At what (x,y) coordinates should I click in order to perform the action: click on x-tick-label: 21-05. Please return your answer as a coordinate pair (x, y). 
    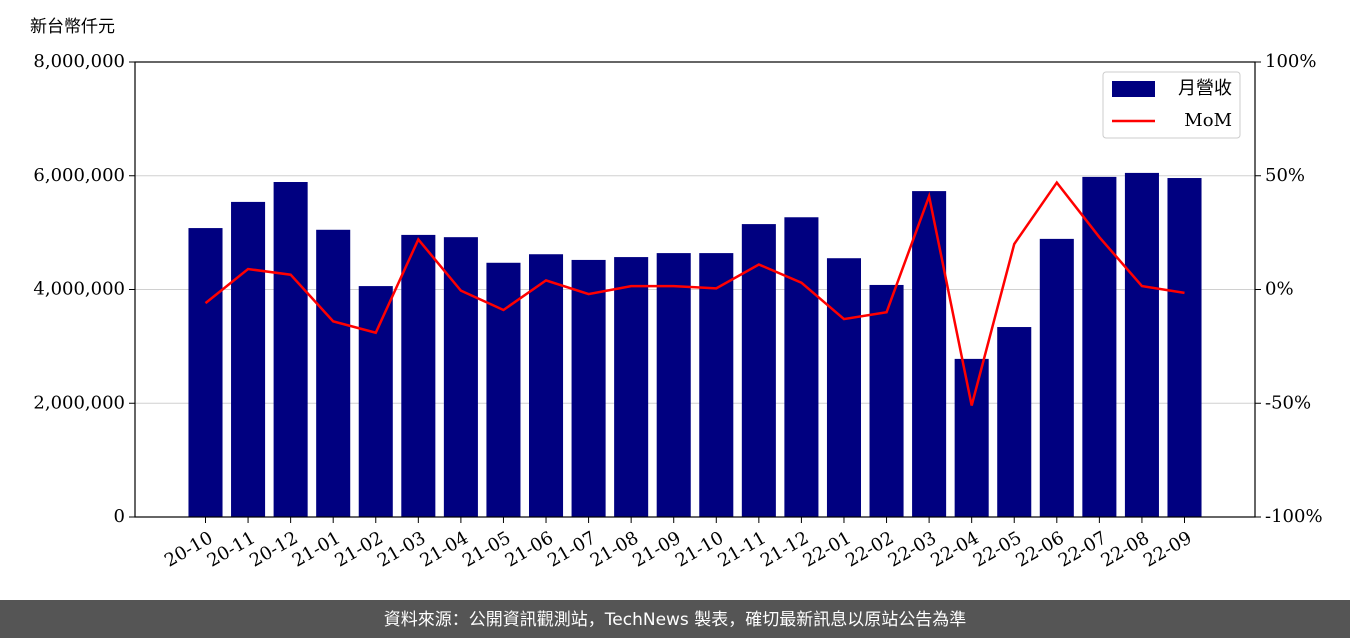
    Looking at the image, I should click on (486, 549).